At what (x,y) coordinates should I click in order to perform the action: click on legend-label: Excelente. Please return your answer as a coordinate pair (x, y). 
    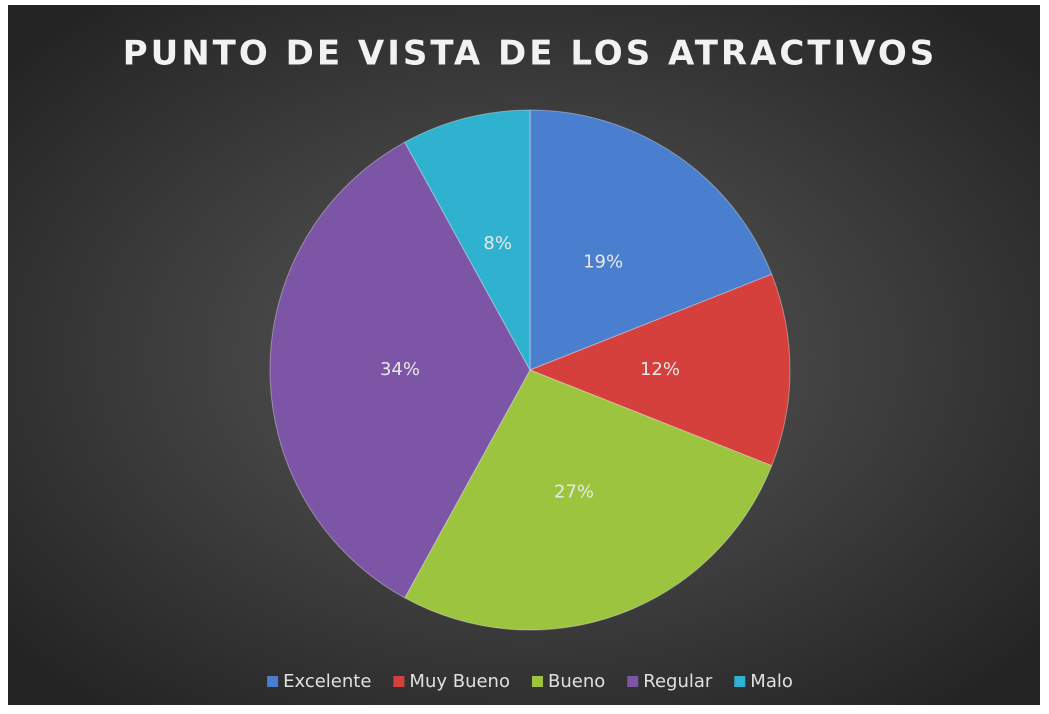
    Looking at the image, I should click on (327, 681).